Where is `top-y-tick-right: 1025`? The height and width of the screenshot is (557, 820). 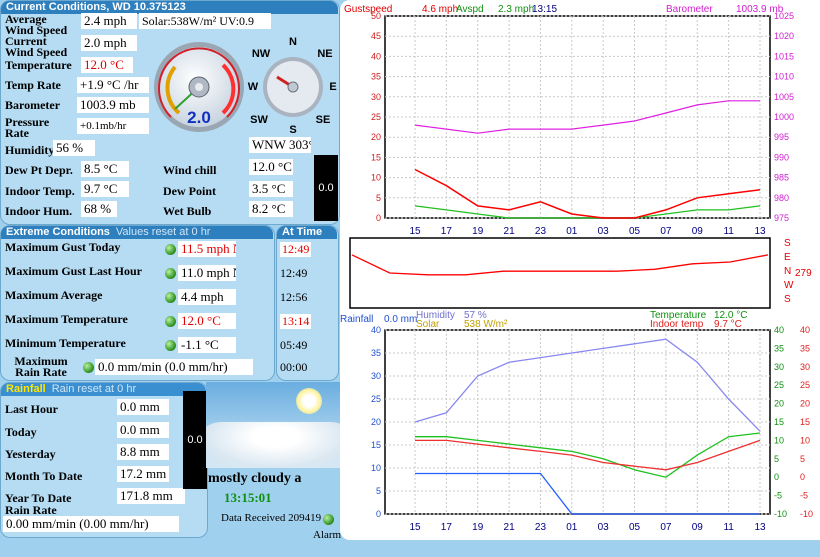 top-y-tick-right: 1025 is located at coordinates (784, 16).